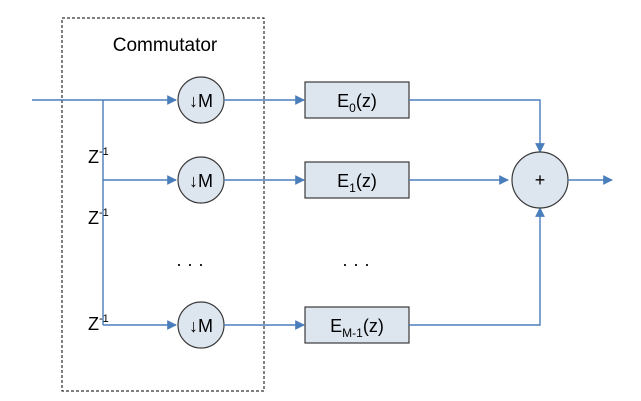 Image resolution: width=641 pixels, height=401 pixels. What do you see at coordinates (357, 328) in the screenshot?
I see `filter-label-last: EM-1(z)` at bounding box center [357, 328].